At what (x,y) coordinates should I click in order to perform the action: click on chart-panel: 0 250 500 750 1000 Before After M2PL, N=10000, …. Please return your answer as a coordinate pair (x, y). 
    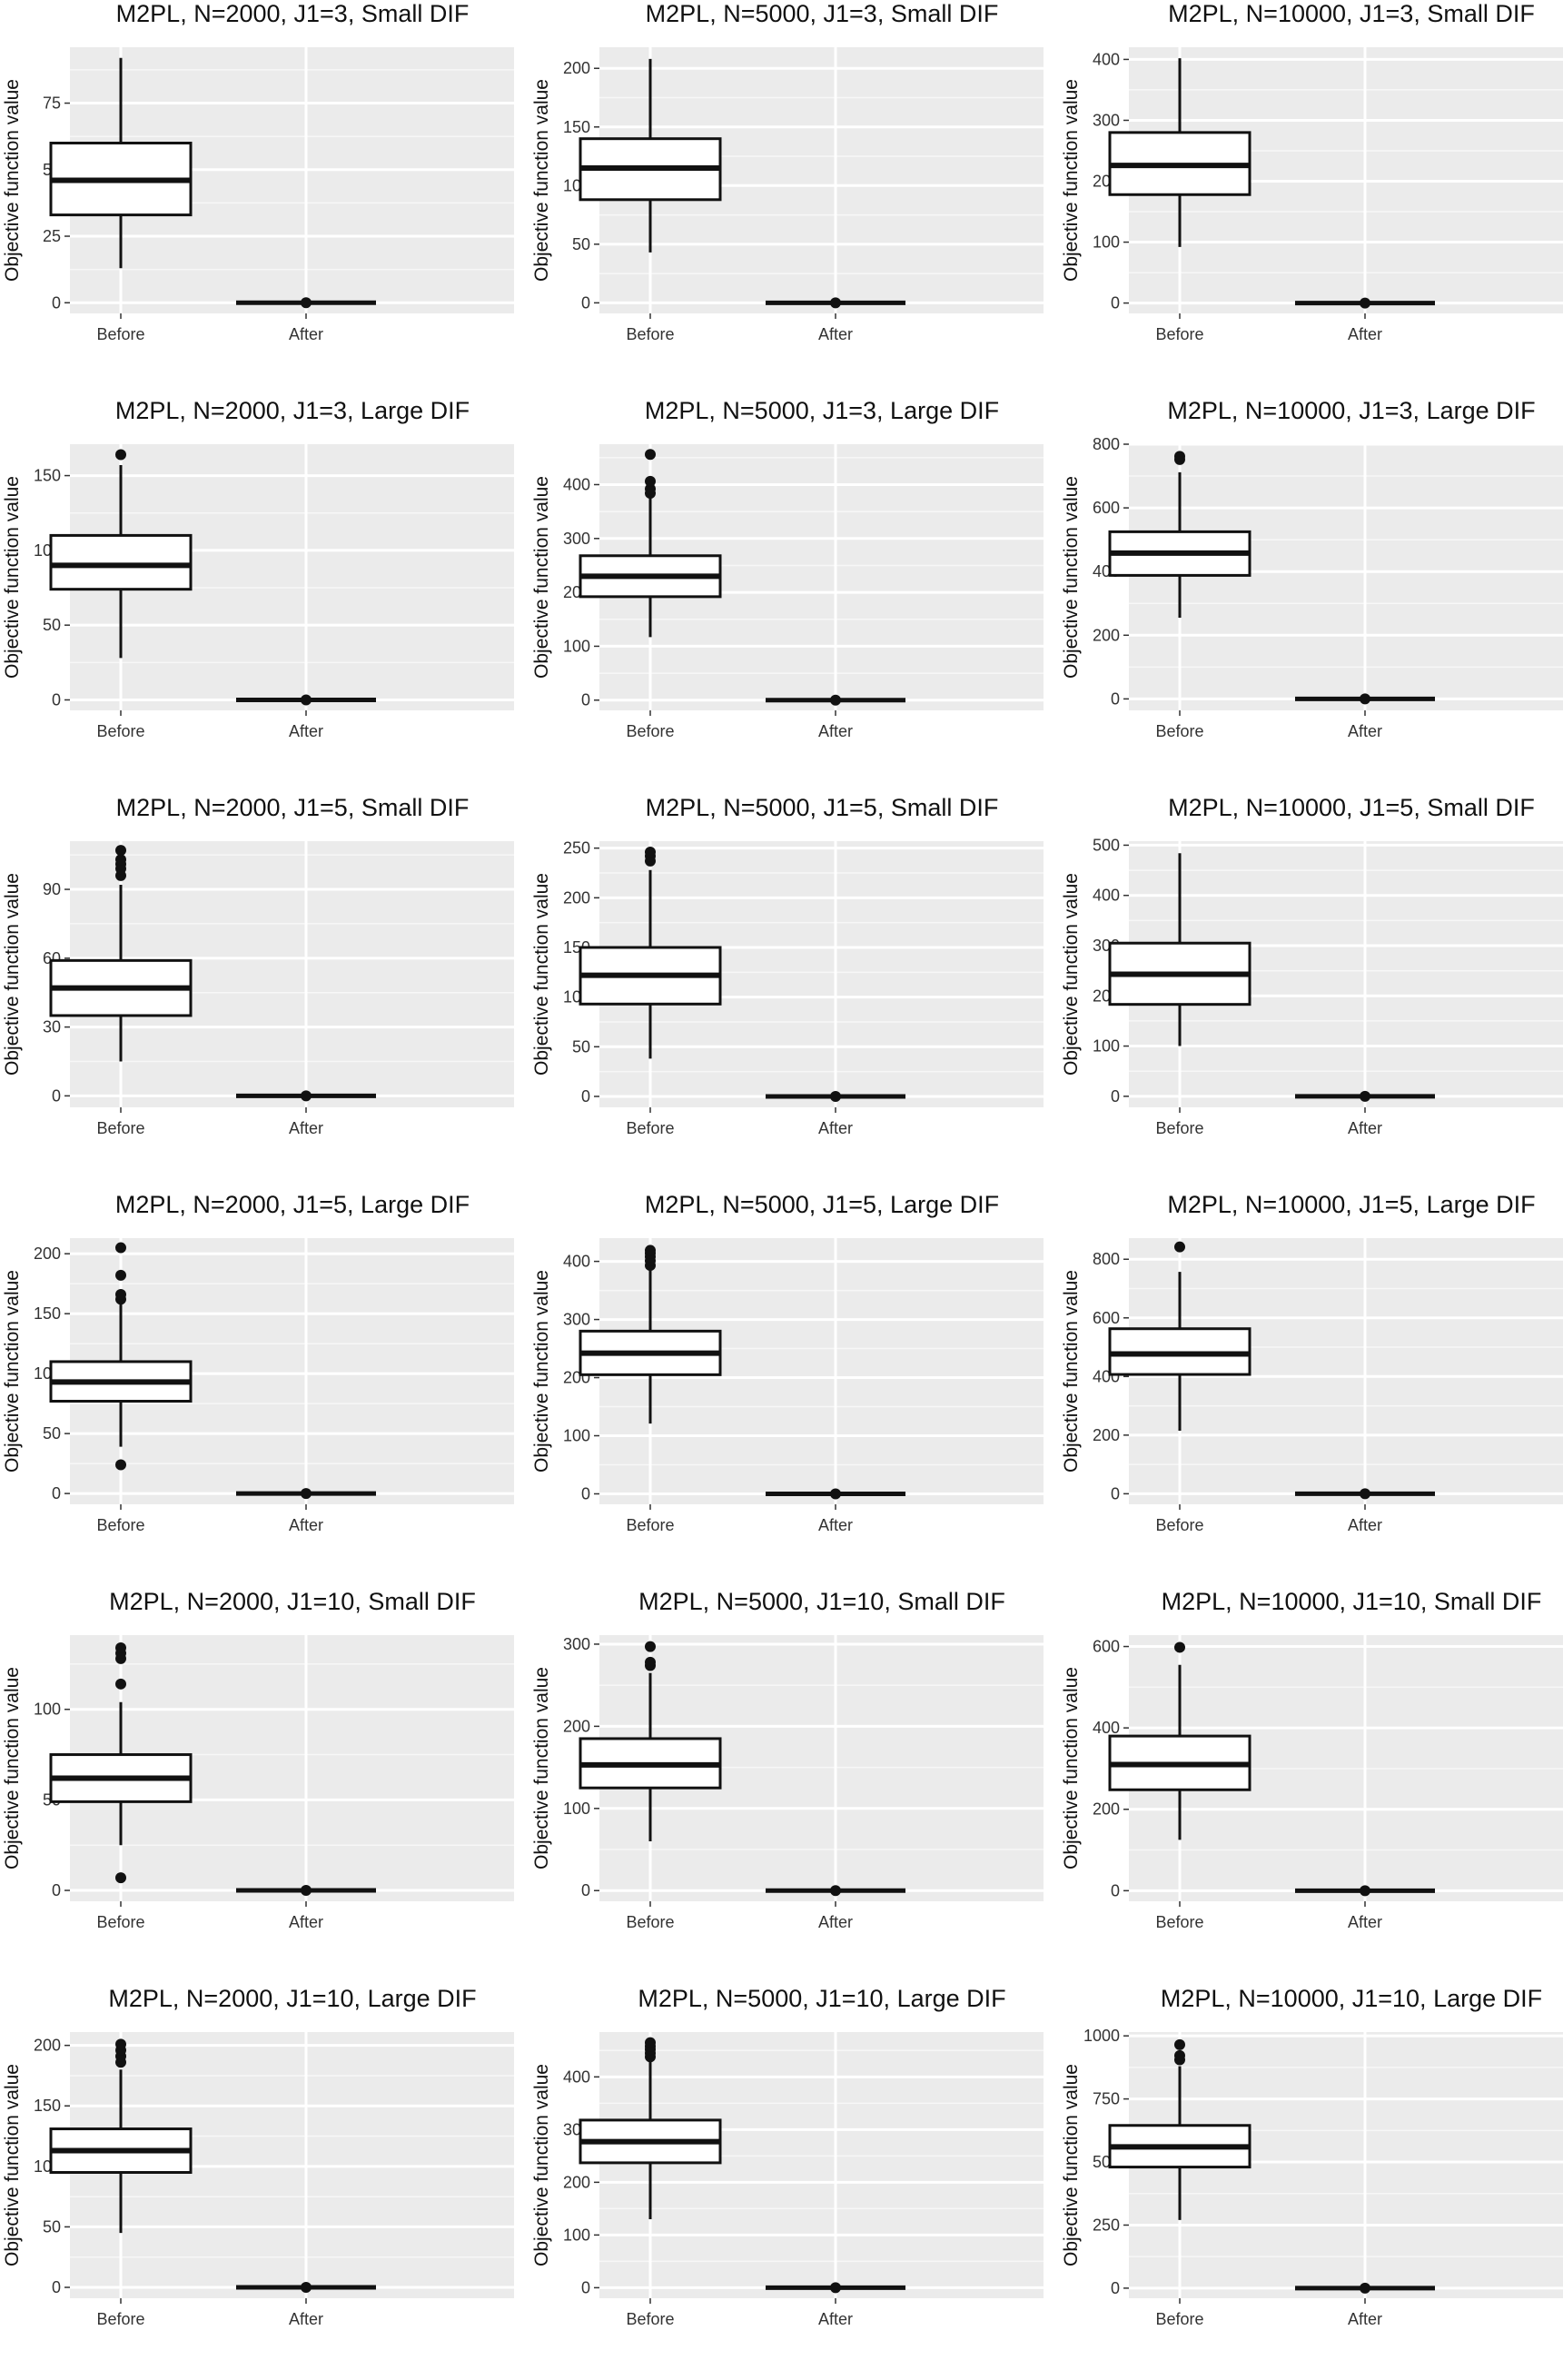
    Looking at the image, I should click on (1311, 2182).